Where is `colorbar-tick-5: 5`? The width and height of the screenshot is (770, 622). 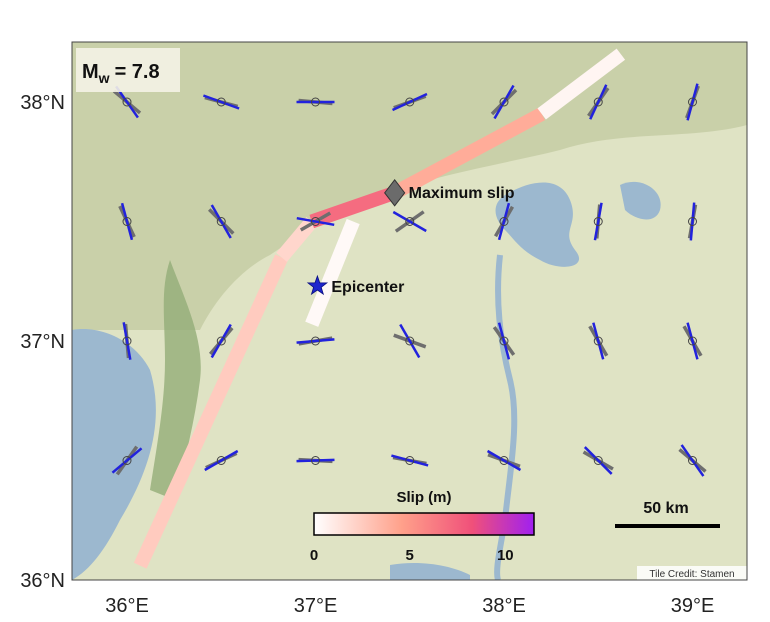
colorbar-tick-5: 5 is located at coordinates (409, 555).